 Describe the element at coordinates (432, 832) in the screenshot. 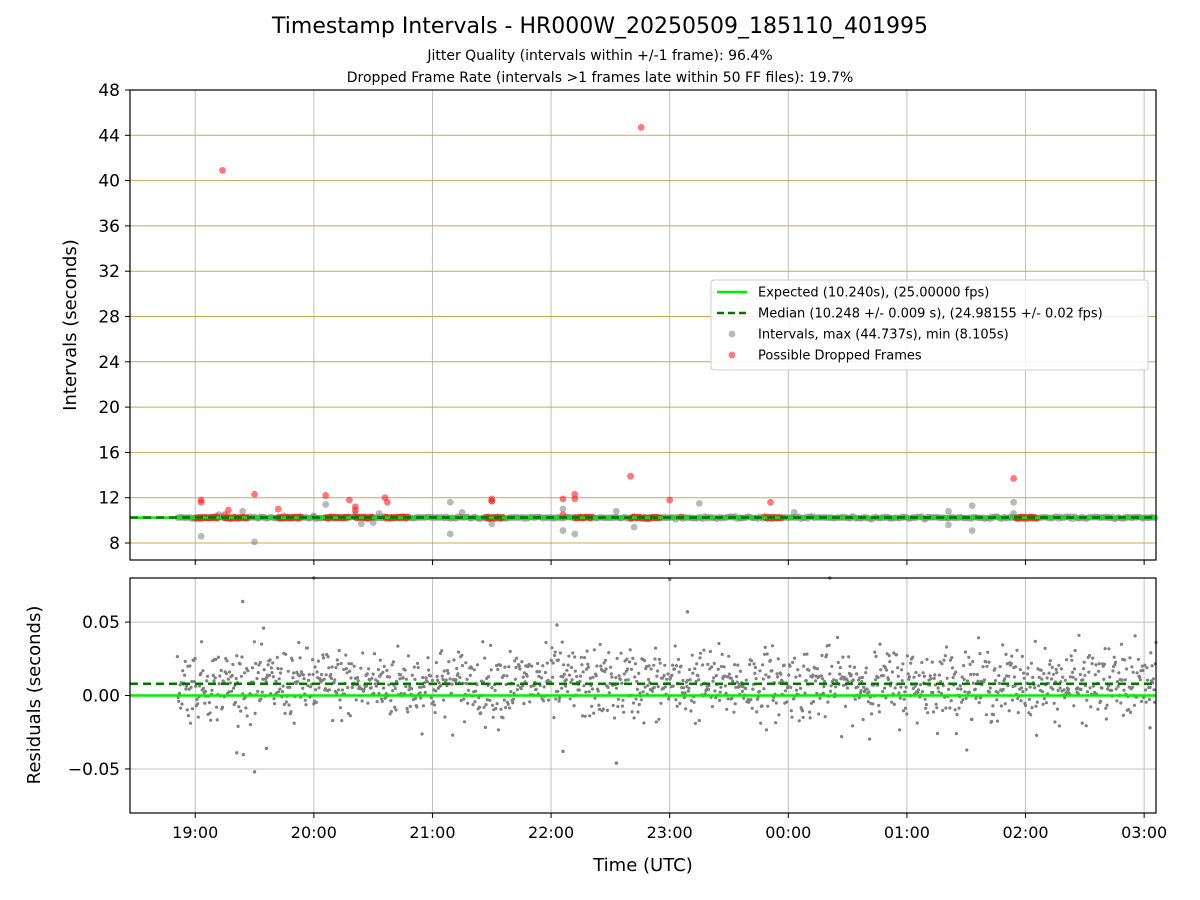

I see `x-tick-label: 21:00` at that location.